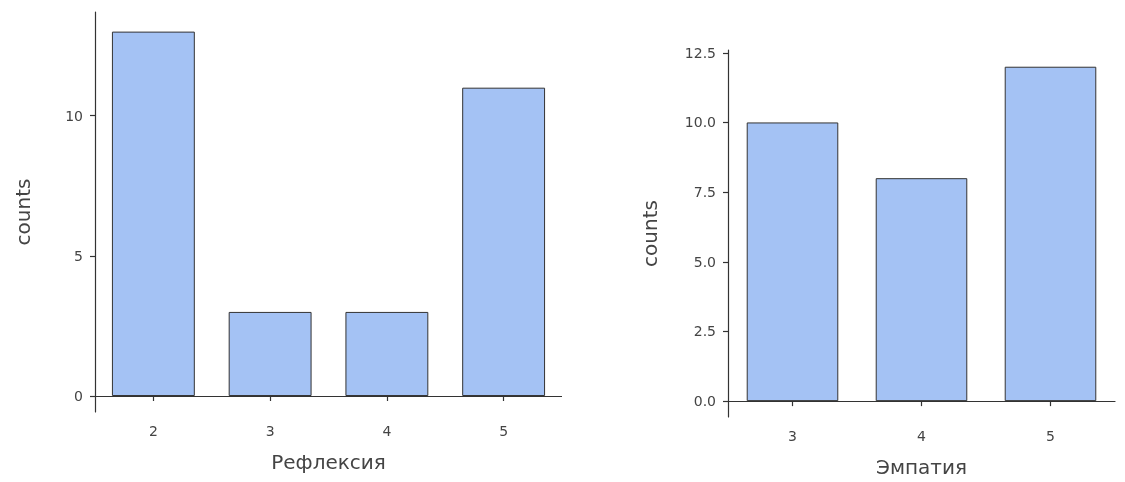 The width and height of the screenshot is (1125, 482). What do you see at coordinates (704, 331) in the screenshot?
I see `y-tick-label: 2.5` at bounding box center [704, 331].